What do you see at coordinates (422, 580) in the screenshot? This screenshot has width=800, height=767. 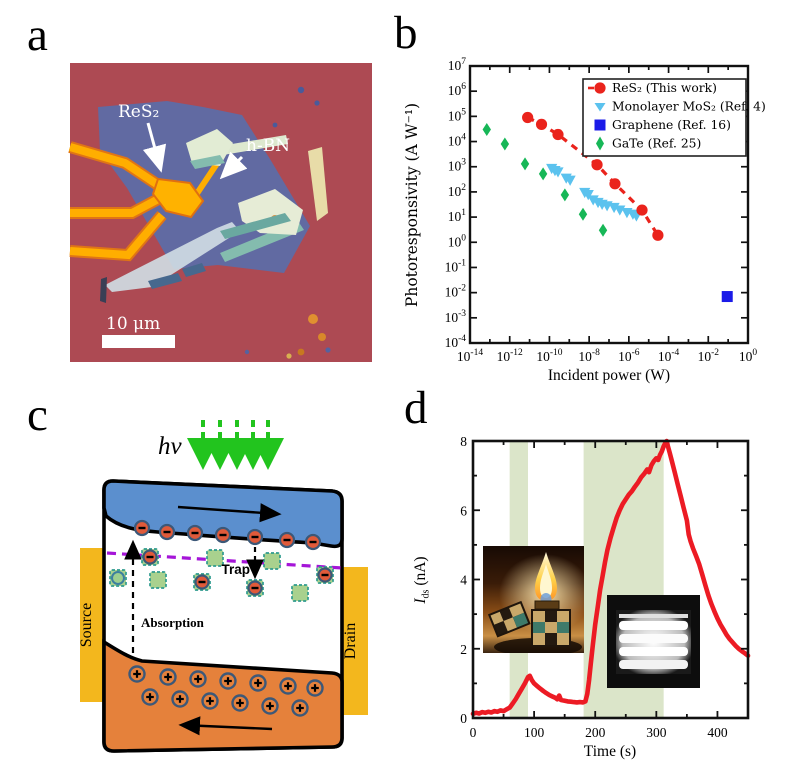 I see `y-axis-title: Ids (nA)` at bounding box center [422, 580].